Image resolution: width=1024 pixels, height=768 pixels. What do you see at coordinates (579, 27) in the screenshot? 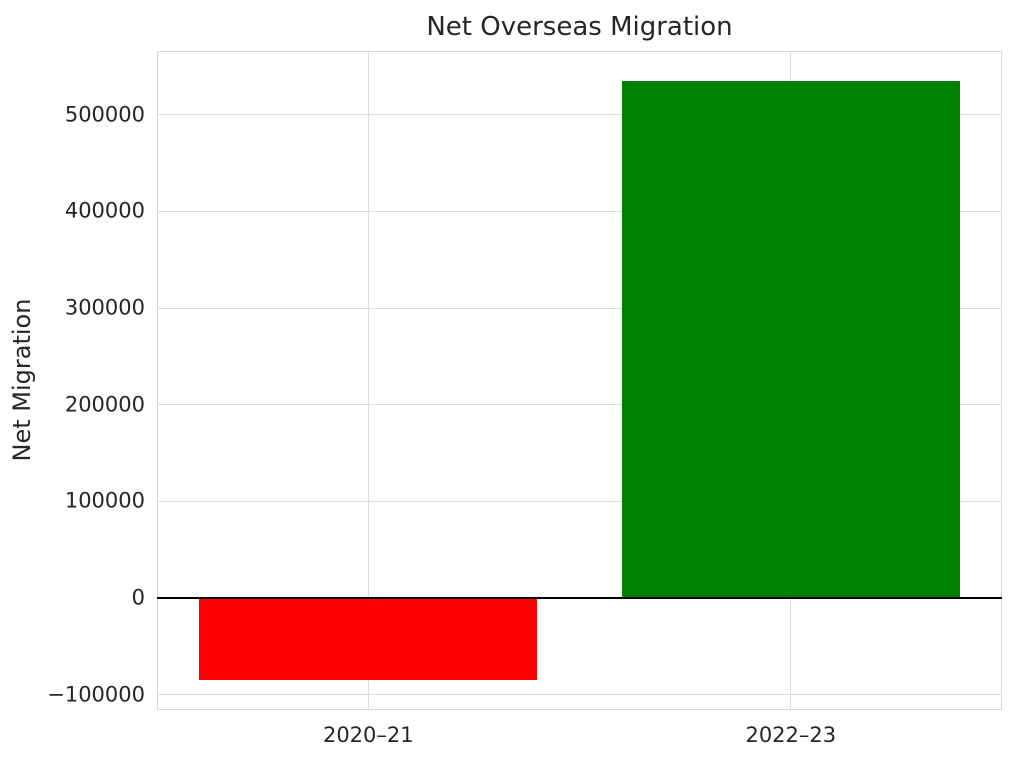
I see `chart-title: Net Overseas Migration` at bounding box center [579, 27].